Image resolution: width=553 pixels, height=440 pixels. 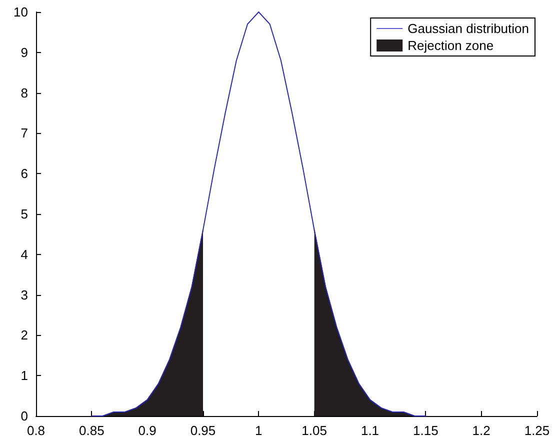 I want to click on x-tick-label: 1.25, so click(x=537, y=430).